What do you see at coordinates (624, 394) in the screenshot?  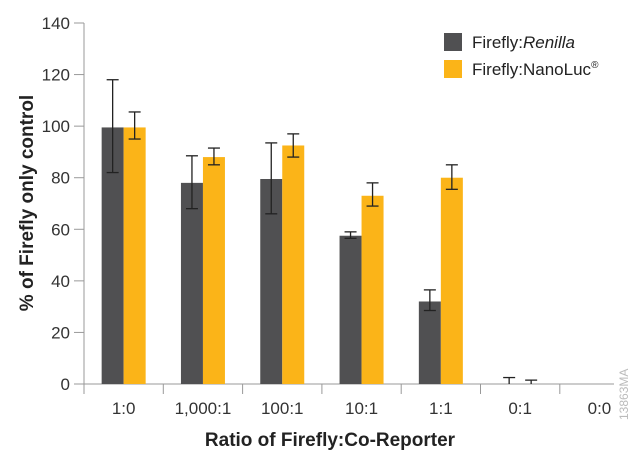 I see `watermark: 13863MA` at bounding box center [624, 394].